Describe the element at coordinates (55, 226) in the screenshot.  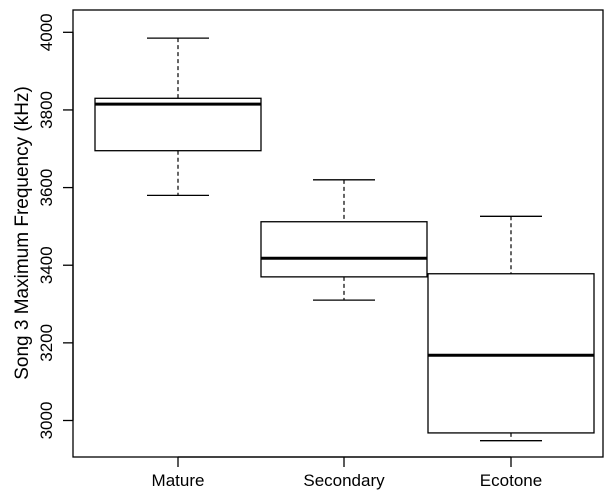
I see `y-axis: 3000 3200 3400 3600 3800 4000` at that location.